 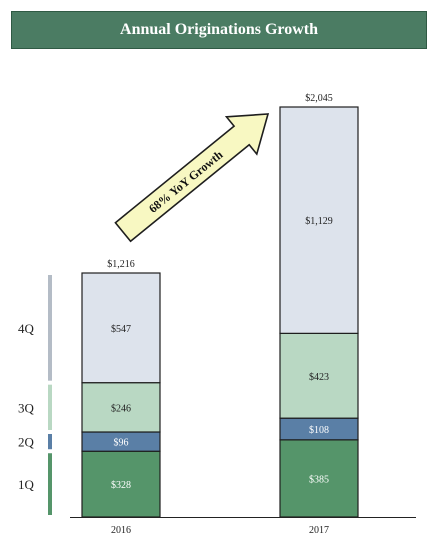 I want to click on bar-segment-3q-2017, so click(x=319, y=375).